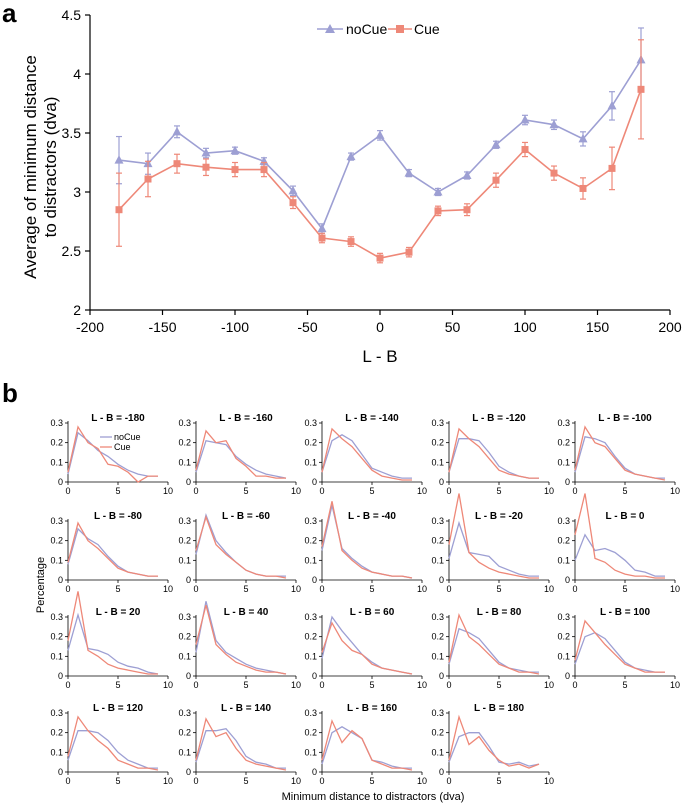  Describe the element at coordinates (499, 612) in the screenshot. I see `subplot-title: L - B = 80` at that location.